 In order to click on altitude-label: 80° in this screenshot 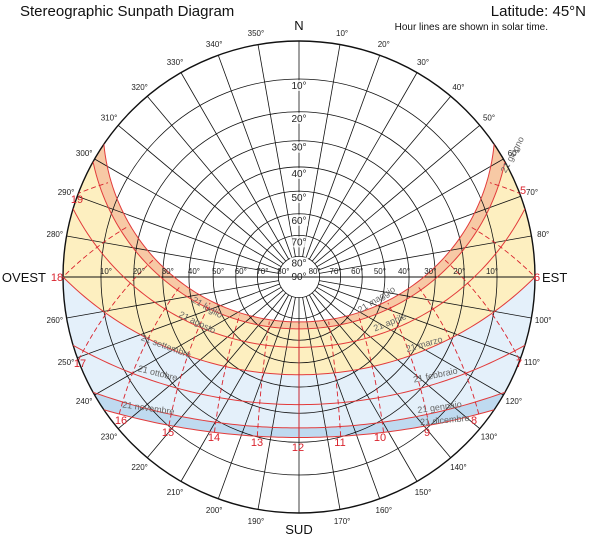, I will do `click(298, 263)`.